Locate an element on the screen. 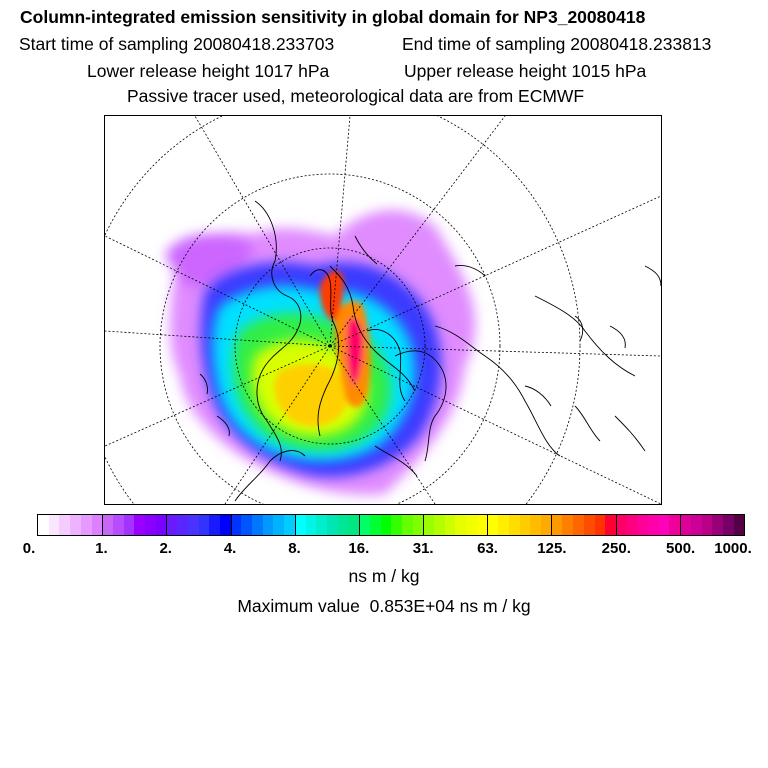 The width and height of the screenshot is (768, 768). colorbar-tick-label: 1. is located at coordinates (101, 548).